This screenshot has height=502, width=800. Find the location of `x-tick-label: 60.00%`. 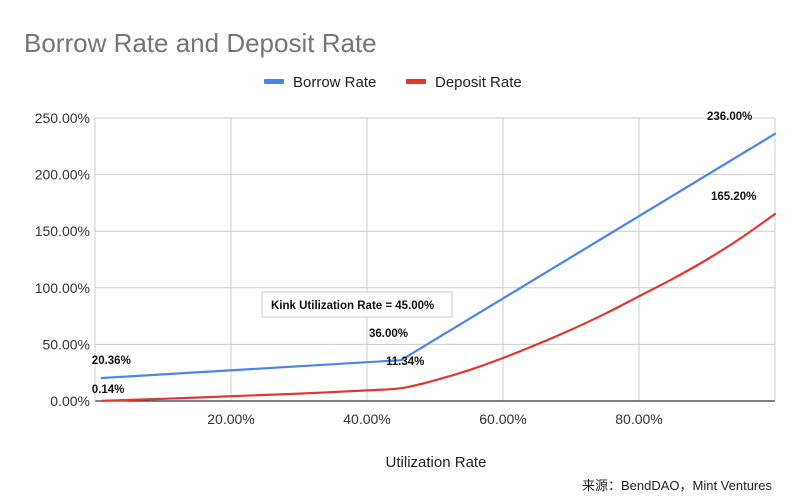

x-tick-label: 60.00% is located at coordinates (502, 419).